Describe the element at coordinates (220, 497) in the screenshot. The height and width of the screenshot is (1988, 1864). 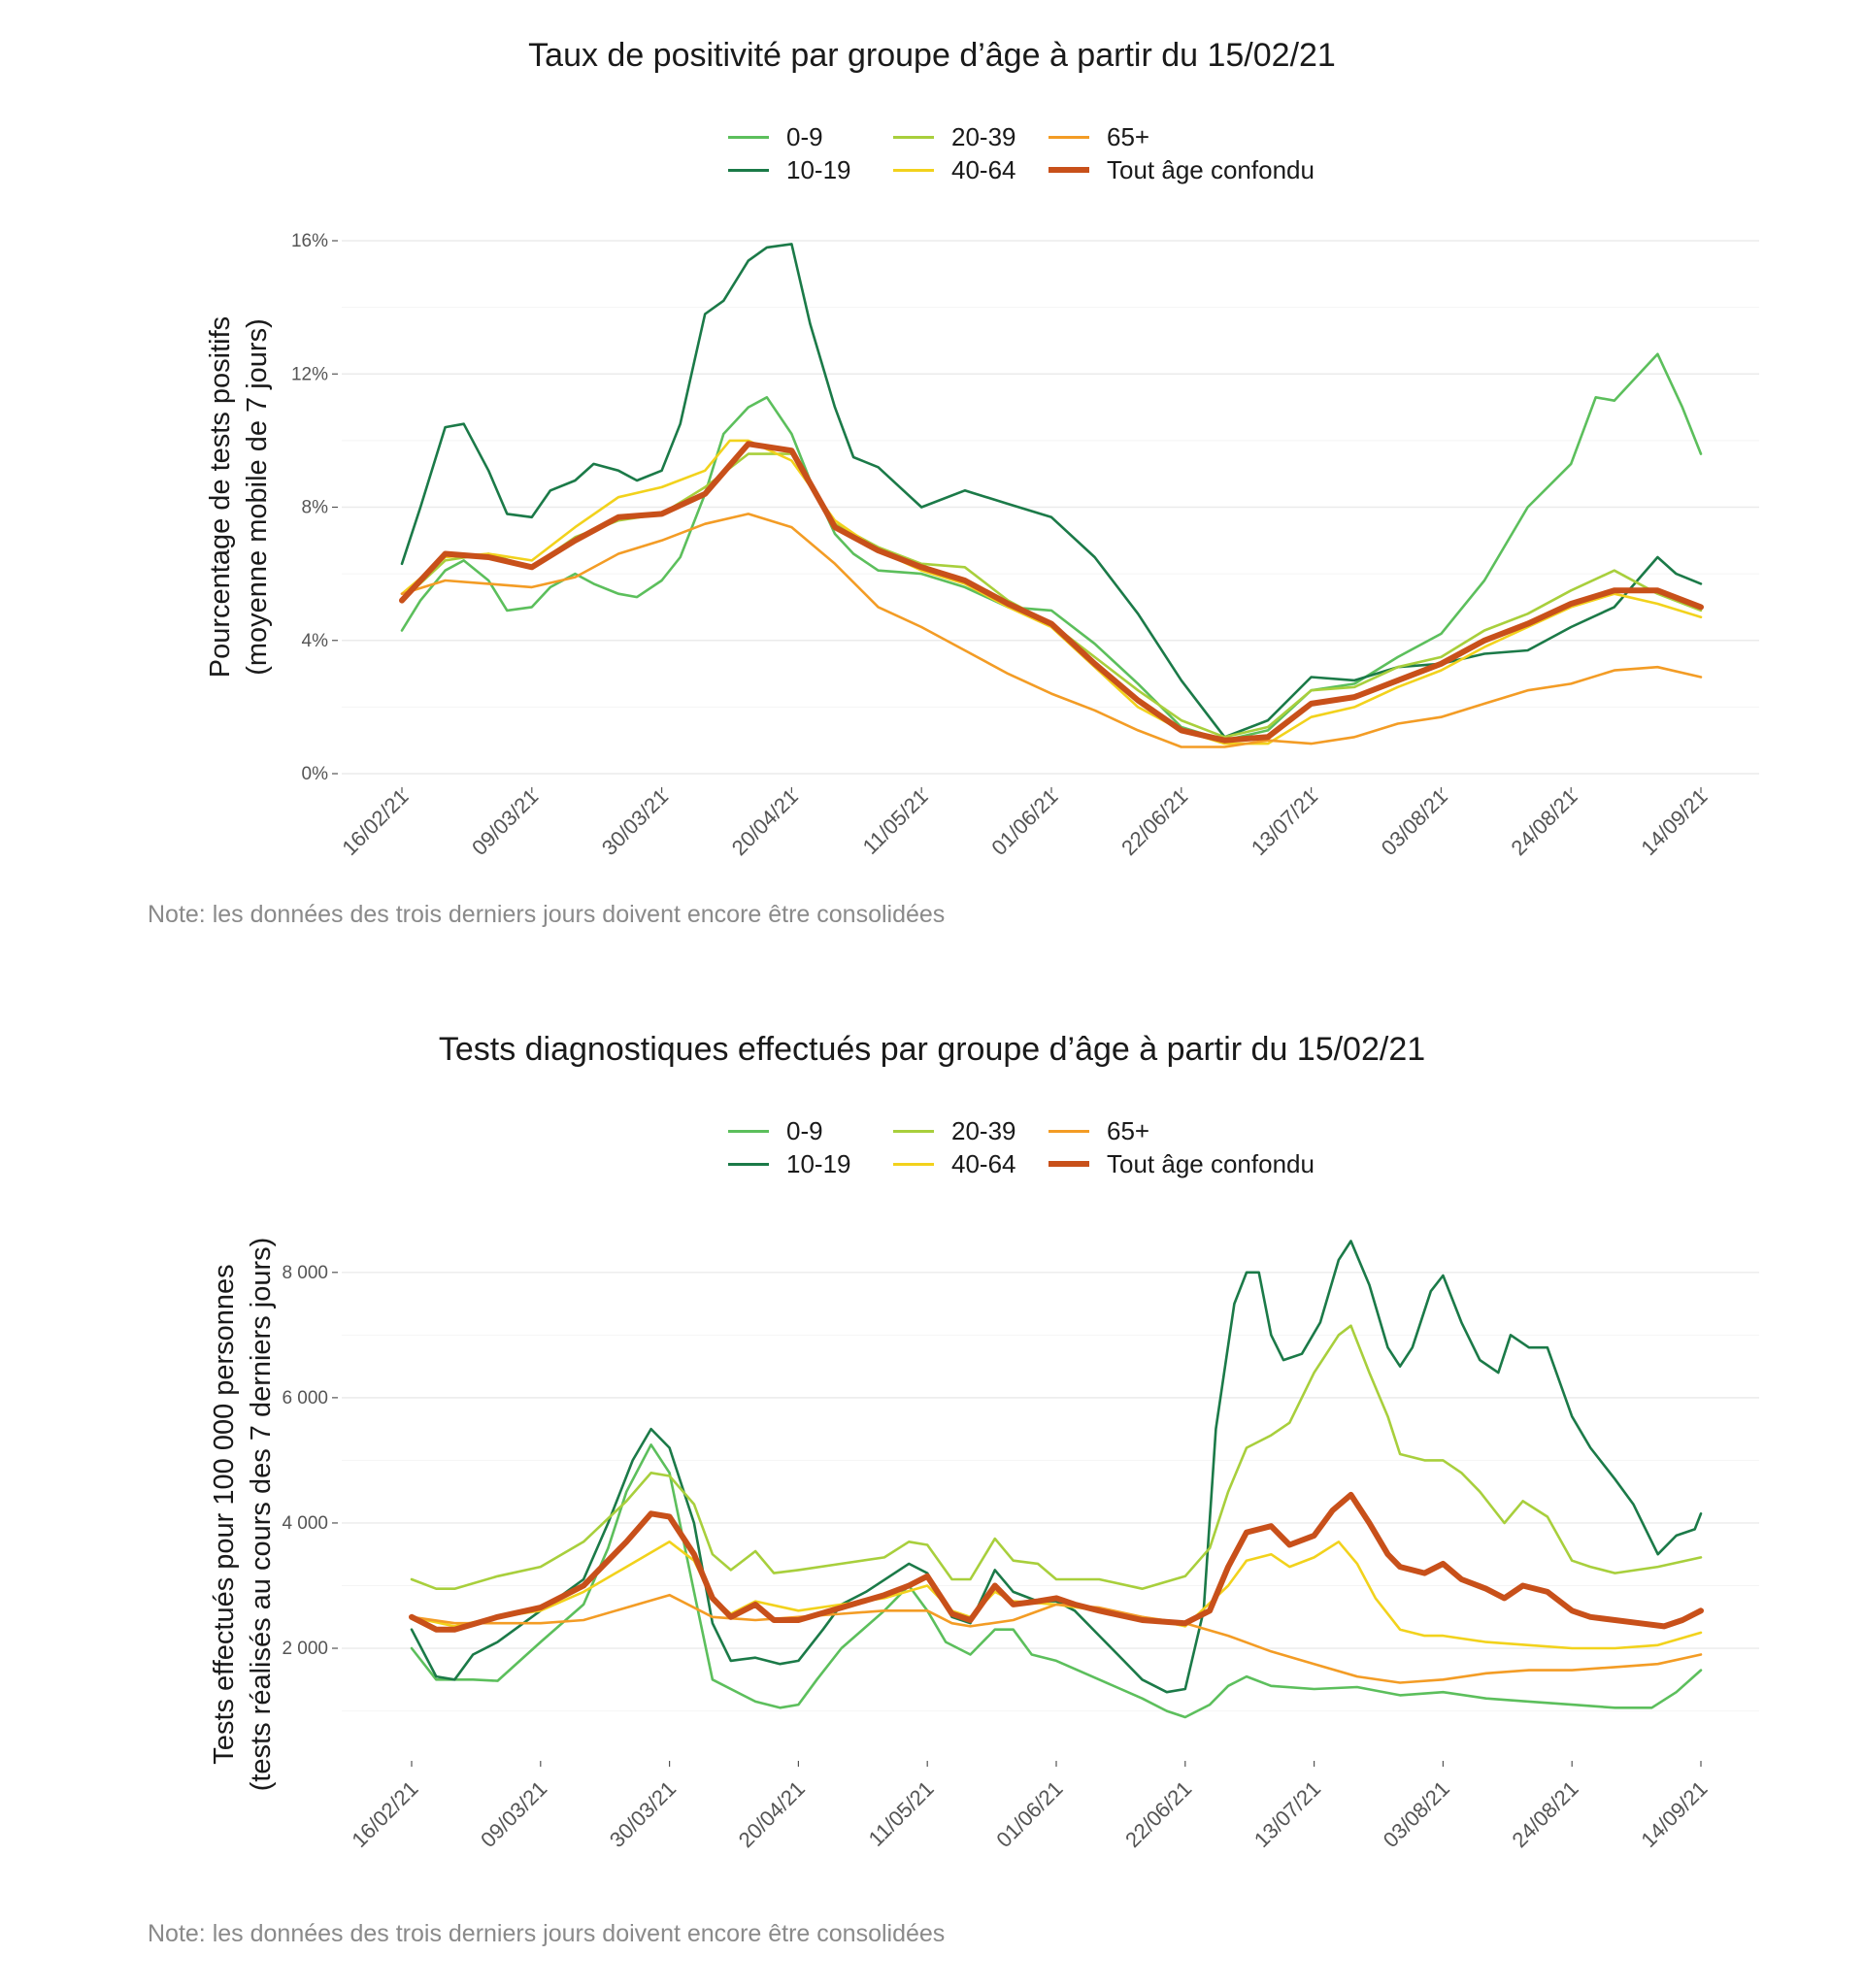
I see `y-axis-title: Pourcentage de tests positifs` at that location.